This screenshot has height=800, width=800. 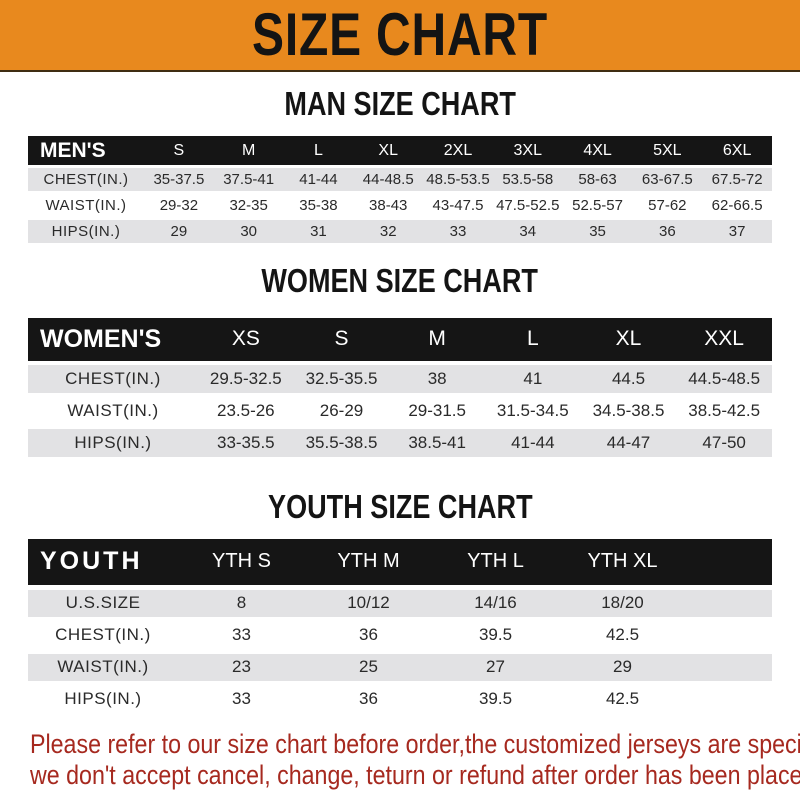 What do you see at coordinates (597, 180) in the screenshot?
I see `cell-value: 58-63` at bounding box center [597, 180].